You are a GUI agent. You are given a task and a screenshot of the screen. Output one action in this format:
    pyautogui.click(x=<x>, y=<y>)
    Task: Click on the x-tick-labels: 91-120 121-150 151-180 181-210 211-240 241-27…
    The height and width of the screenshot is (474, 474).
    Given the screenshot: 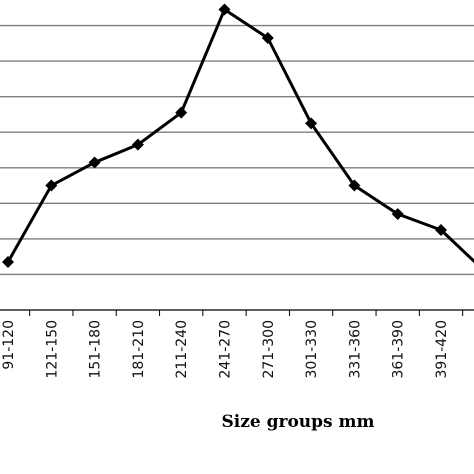 What is the action you would take?
    pyautogui.click(x=225, y=349)
    